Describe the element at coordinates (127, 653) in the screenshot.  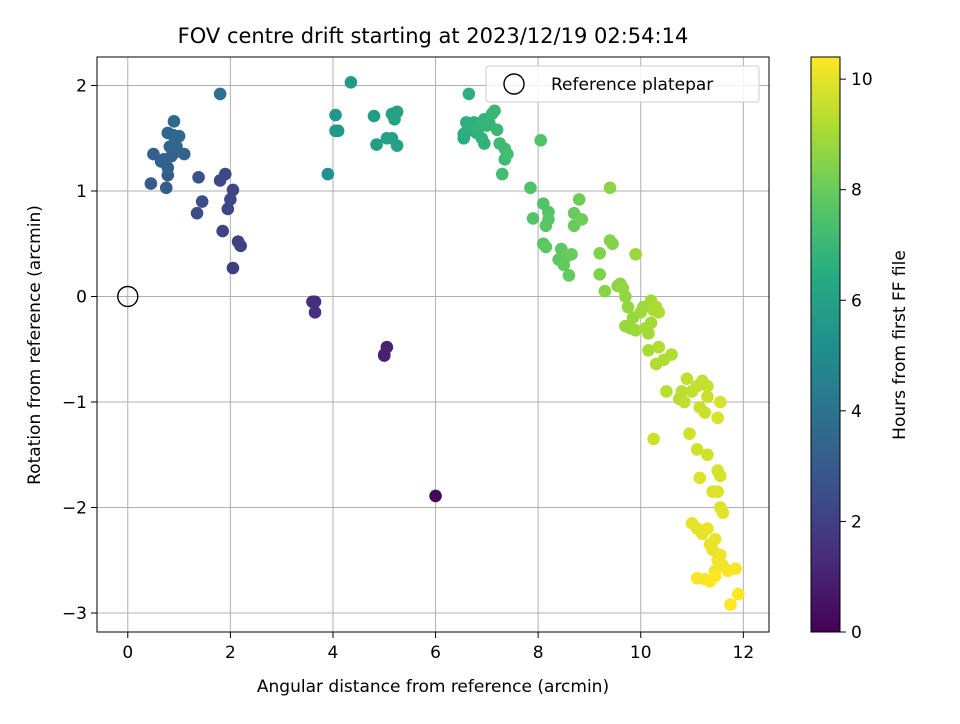
I see `x-tick-label: 0` at that location.